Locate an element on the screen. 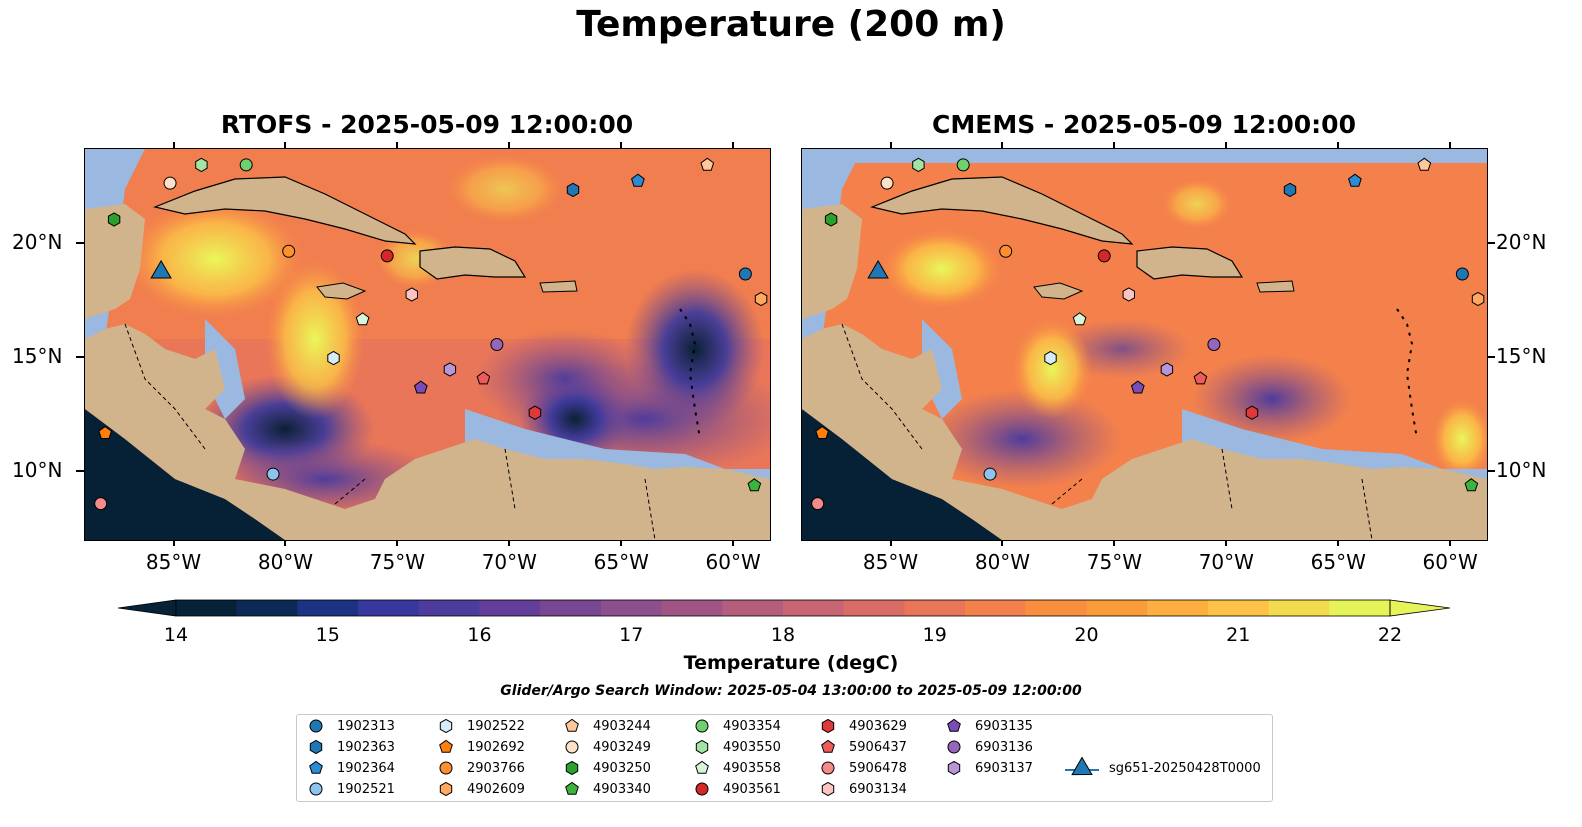 Image resolution: width=1582 pixels, height=827 pixels. legend-item-1902364: 1902364 is located at coordinates (350, 768).